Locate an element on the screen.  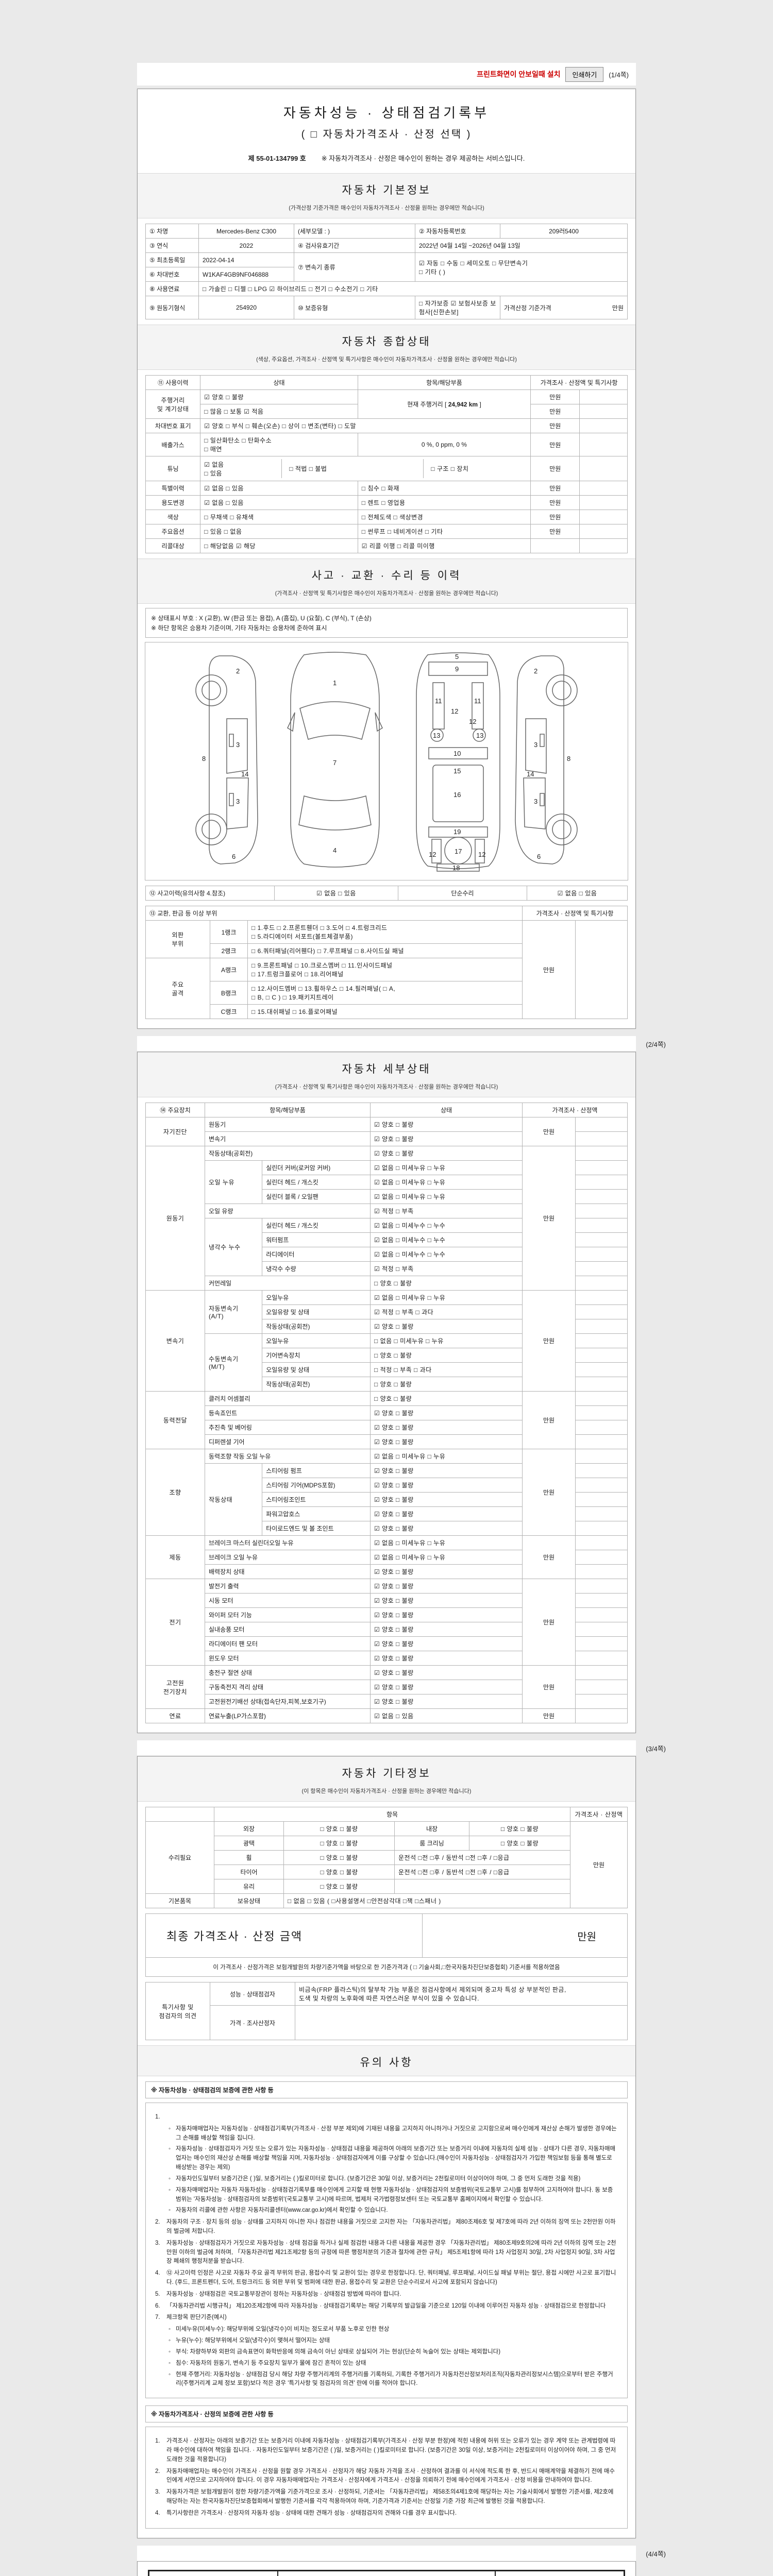
option-checkbox-group: □ 있음 □ 없음 is located at coordinates (279, 531).